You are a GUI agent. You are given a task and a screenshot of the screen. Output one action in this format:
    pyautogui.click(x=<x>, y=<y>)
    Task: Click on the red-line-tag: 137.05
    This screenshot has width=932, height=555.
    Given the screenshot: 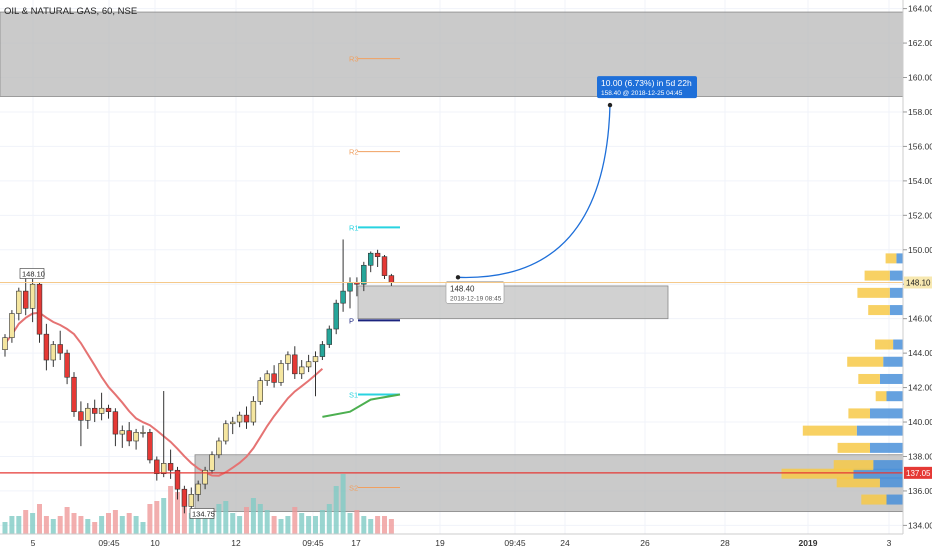 What is the action you would take?
    pyautogui.click(x=918, y=472)
    